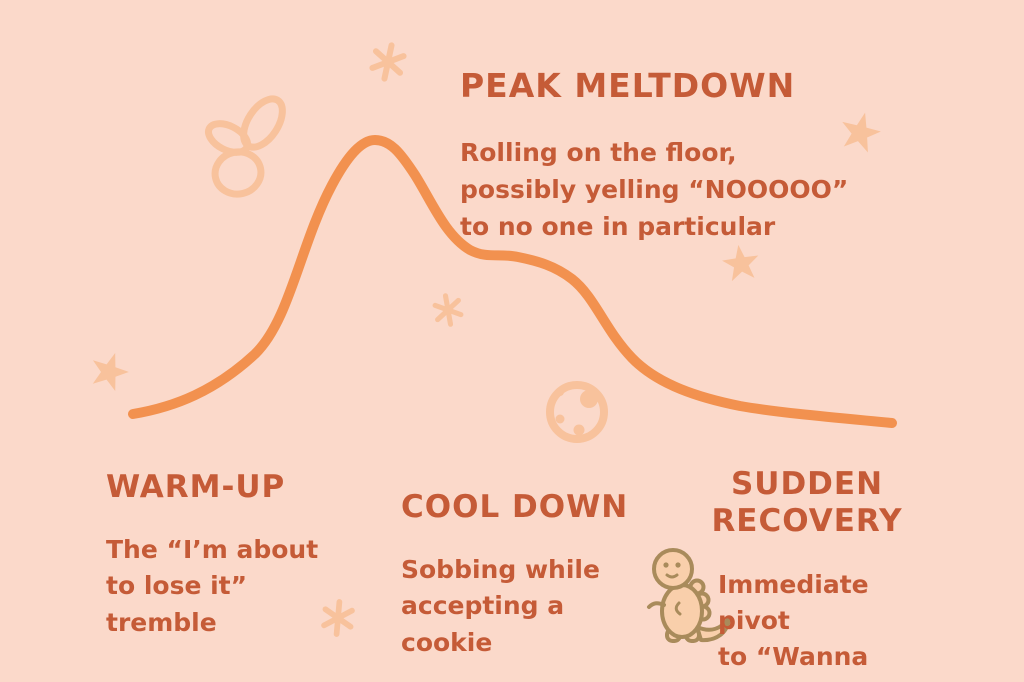 This screenshot has width=1024, height=682. Describe the element at coordinates (628, 85) in the screenshot. I see `stage-title: PEAK MELTDOWN` at that location.